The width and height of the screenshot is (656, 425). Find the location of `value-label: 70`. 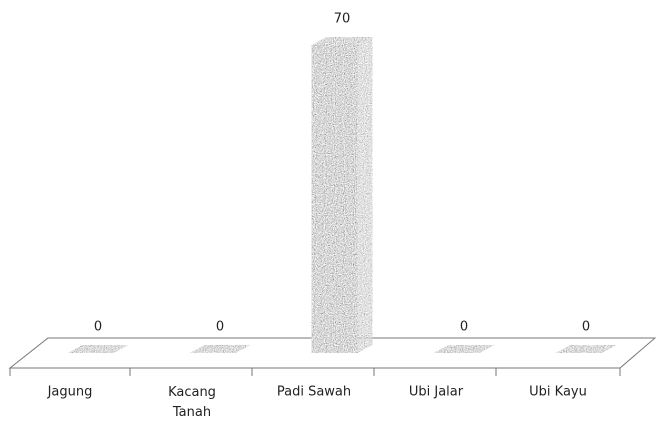

value-label: 70 is located at coordinates (342, 19).